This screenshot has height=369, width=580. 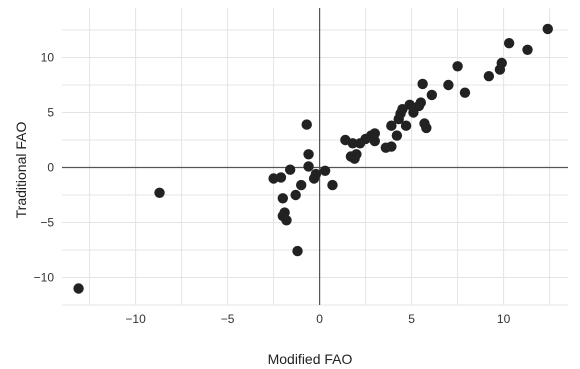 What do you see at coordinates (135, 319) in the screenshot?
I see `x-tick-label: −10` at bounding box center [135, 319].